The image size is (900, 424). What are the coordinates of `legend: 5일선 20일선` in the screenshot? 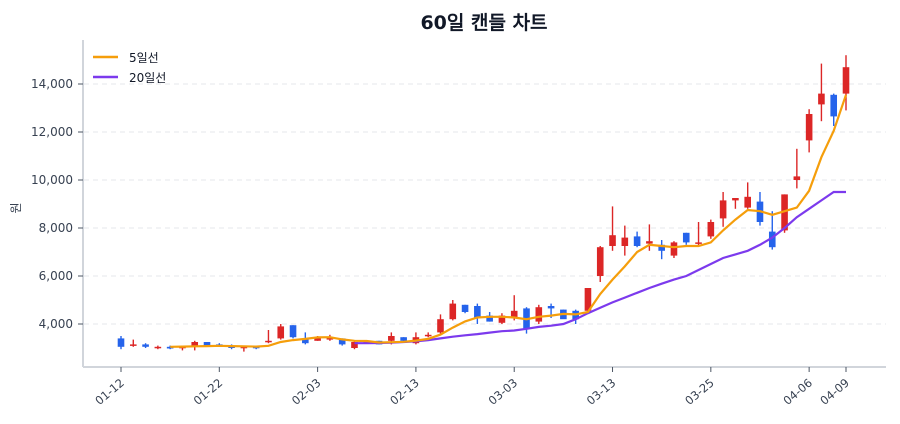 It's located at (129, 68).